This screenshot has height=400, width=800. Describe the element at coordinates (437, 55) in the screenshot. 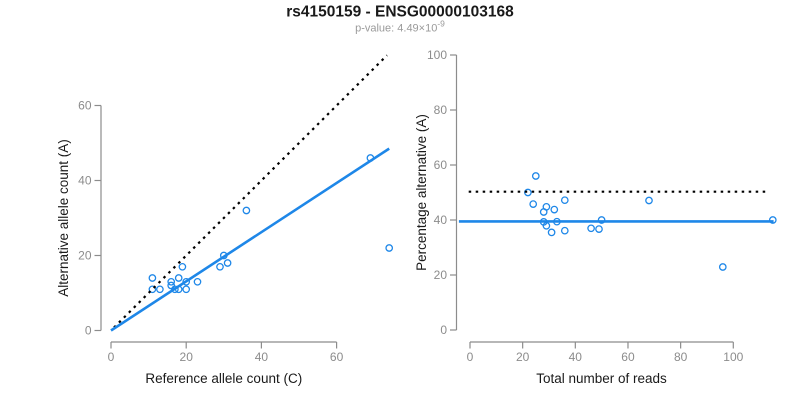

I see `y-tick-label: 100` at that location.